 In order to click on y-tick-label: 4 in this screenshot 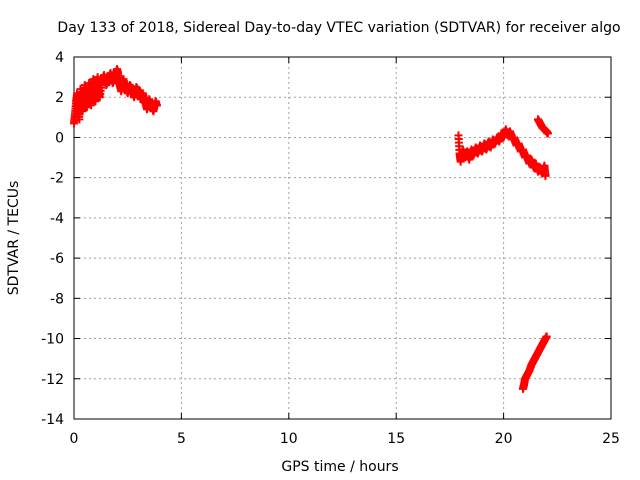, I will do `click(59, 58)`.